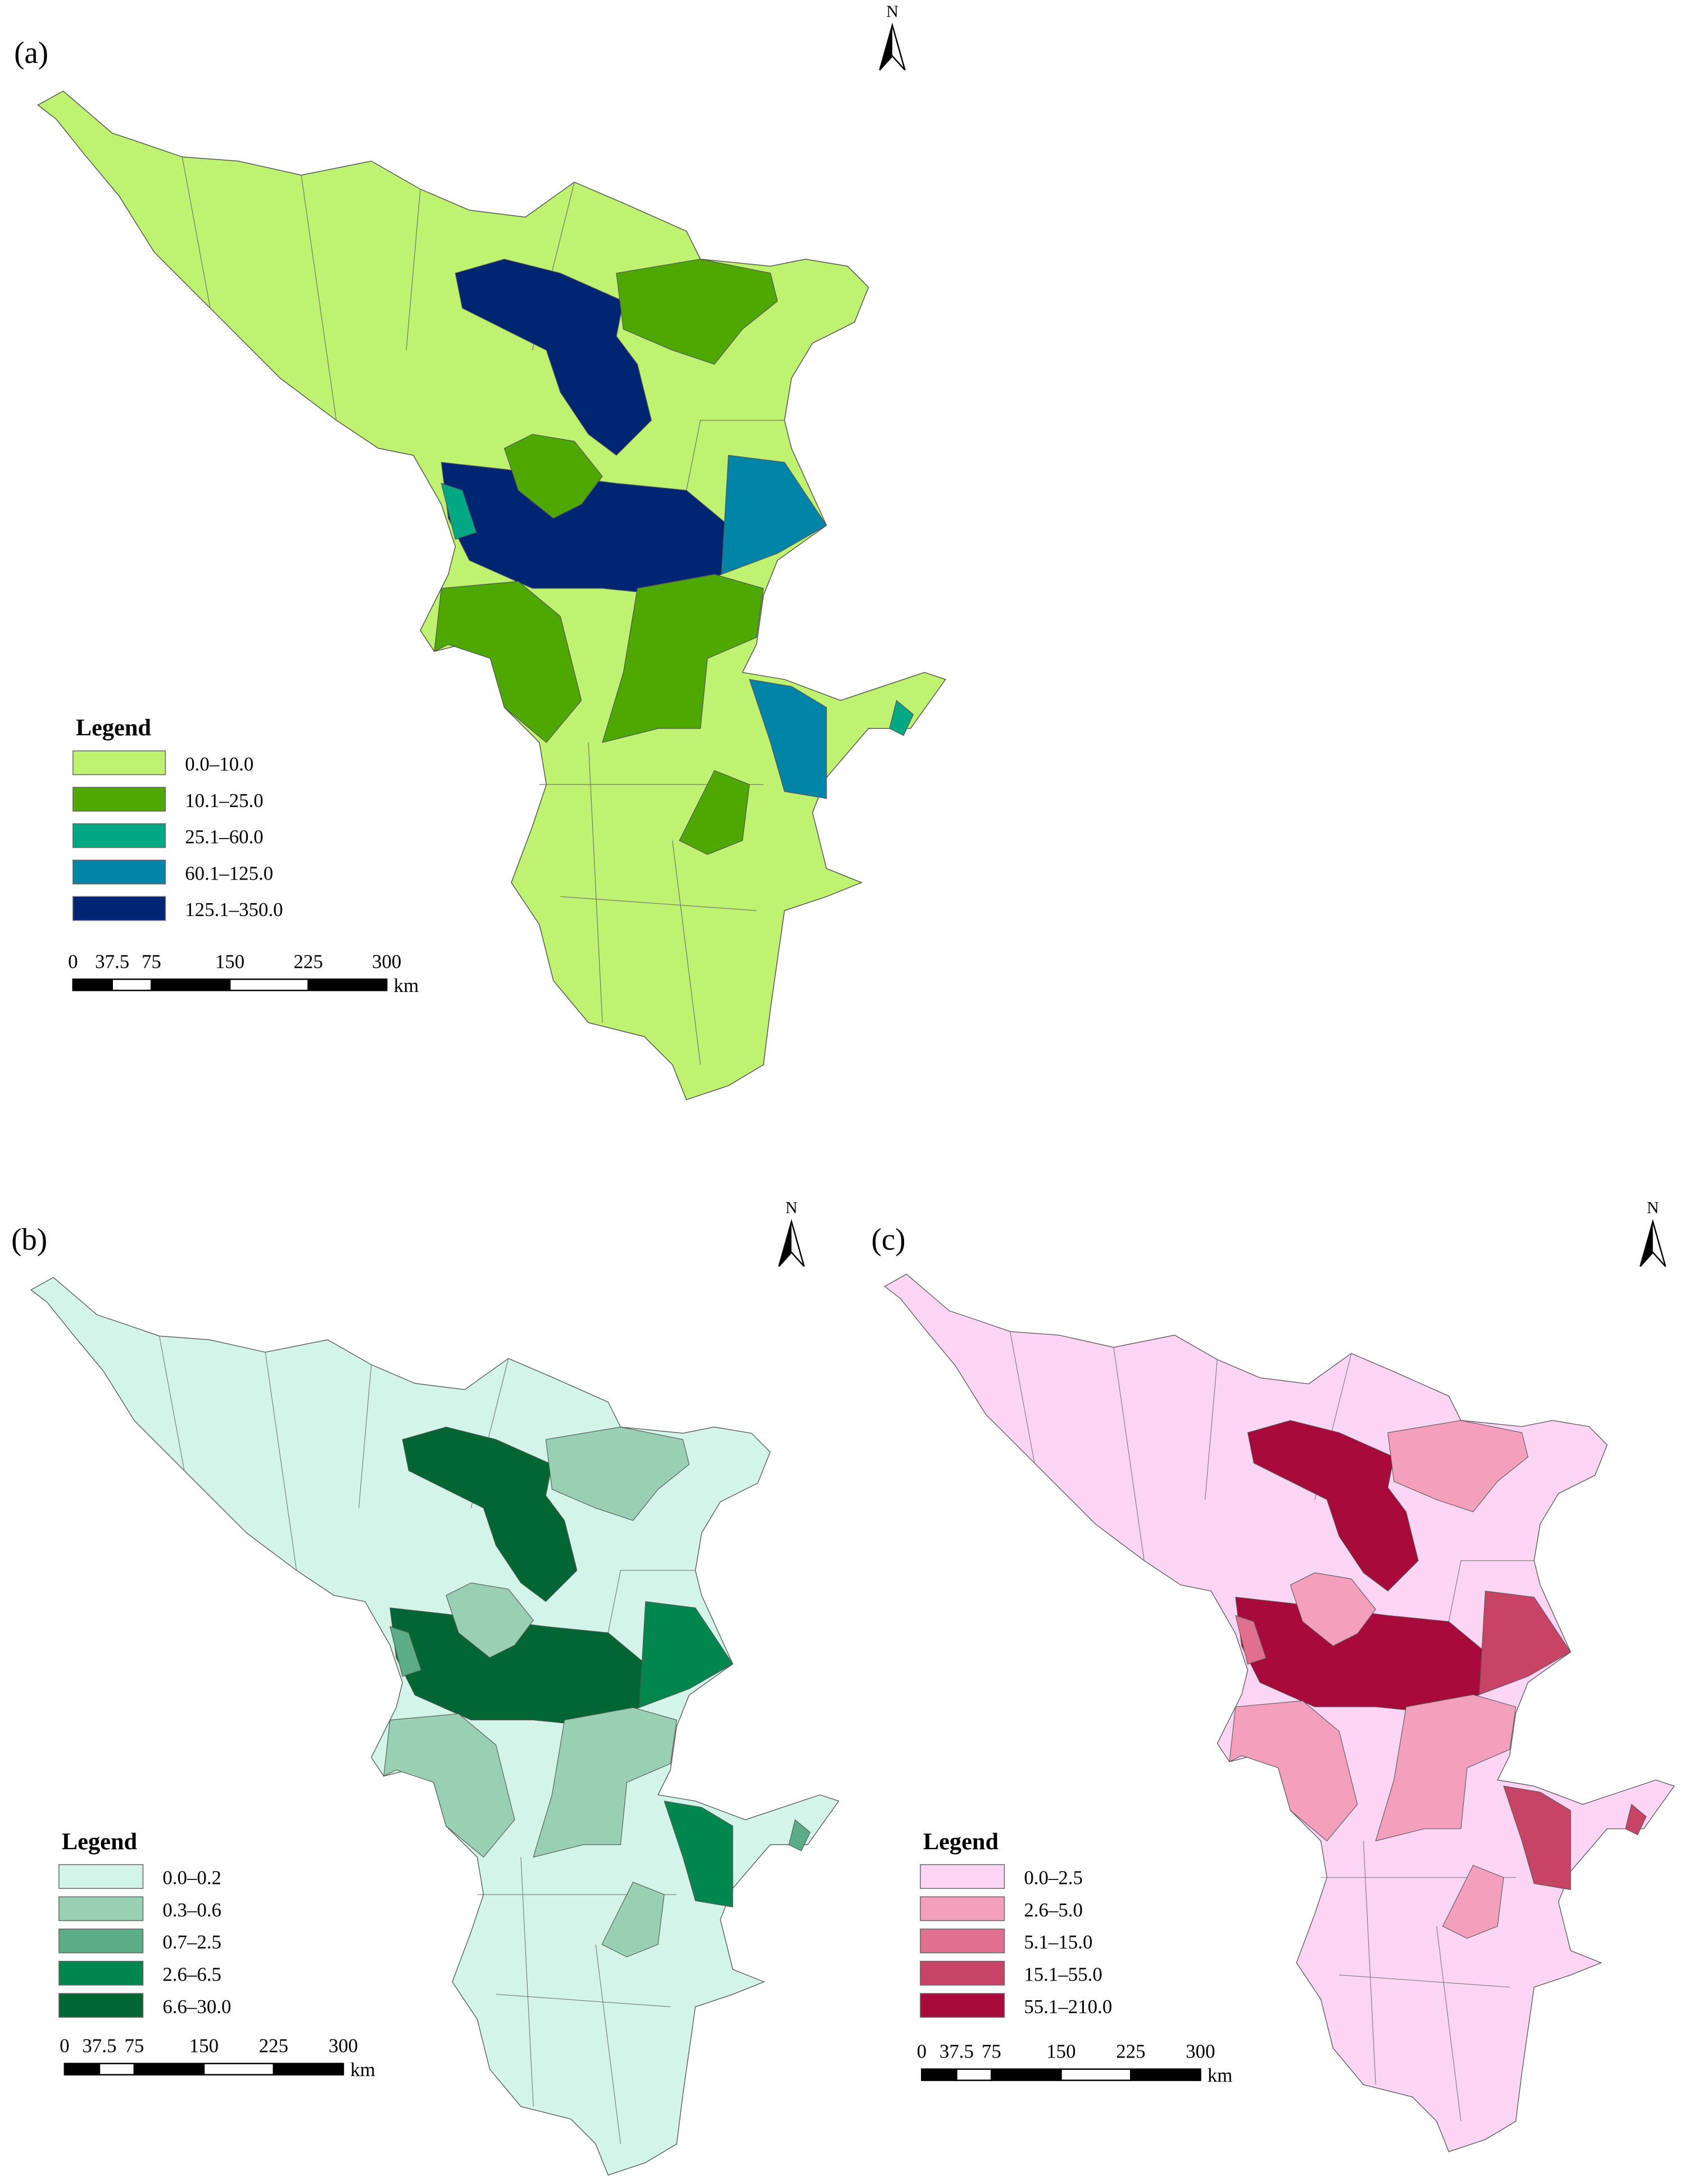  What do you see at coordinates (219, 764) in the screenshot?
I see `legend-label: 0.0–10.0` at bounding box center [219, 764].